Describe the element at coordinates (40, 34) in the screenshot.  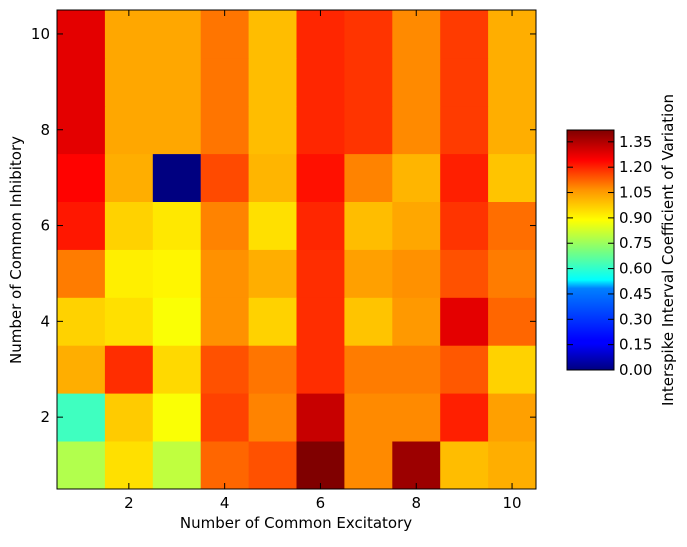
I see `y-tick-label: 10` at that location.